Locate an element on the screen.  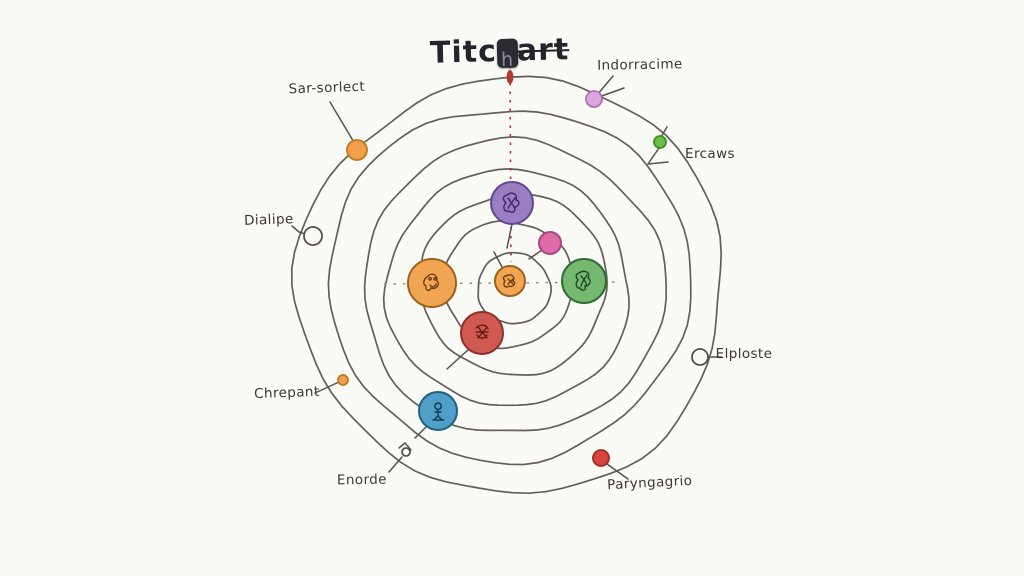
node-green is located at coordinates (584, 281).